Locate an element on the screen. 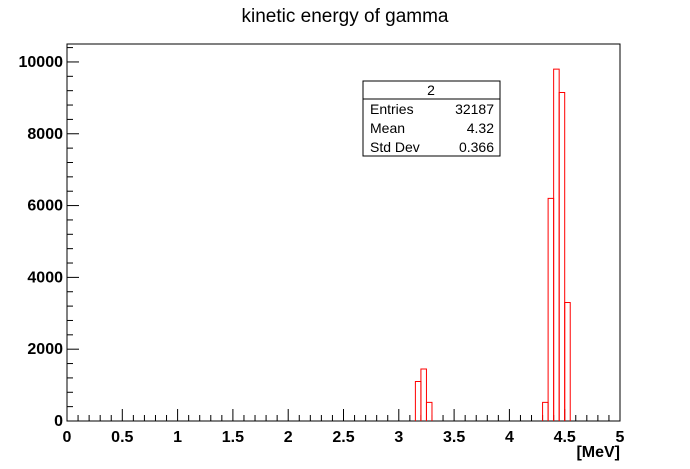 The height and width of the screenshot is (469, 690). stats-box-frame is located at coordinates (431, 118).